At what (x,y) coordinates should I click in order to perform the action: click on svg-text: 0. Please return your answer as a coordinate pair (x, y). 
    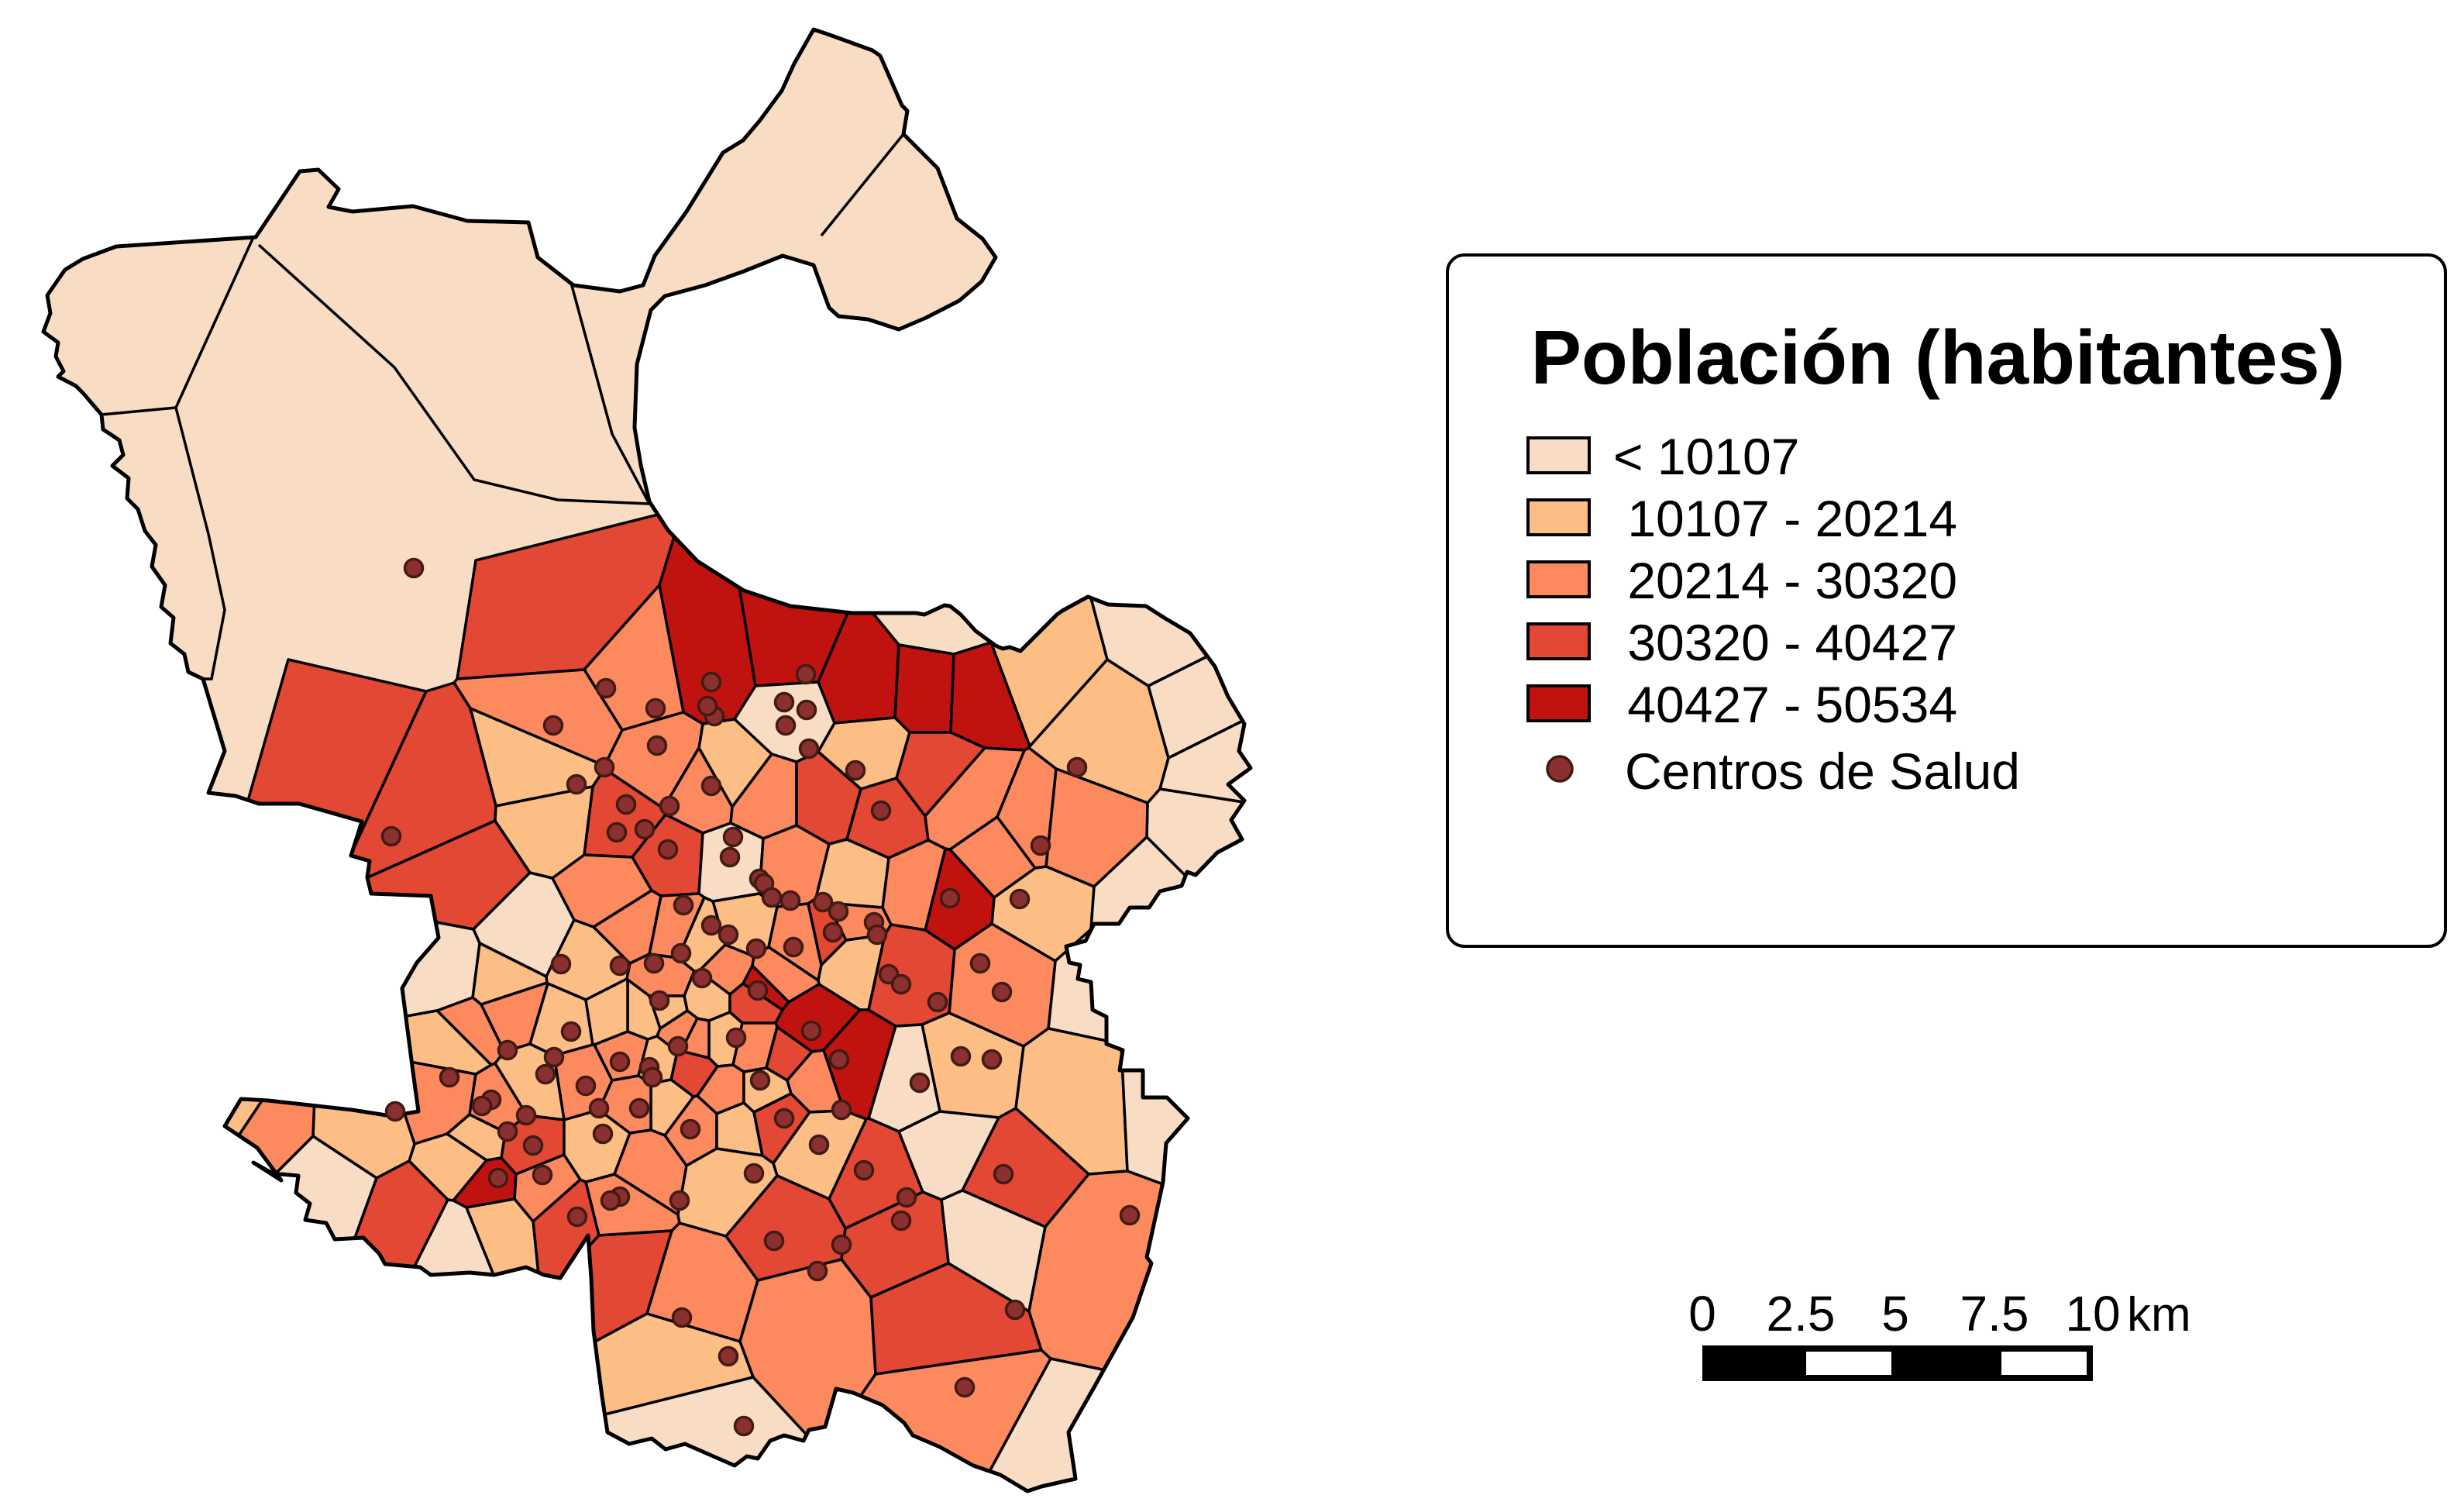
    Looking at the image, I should click on (1702, 1314).